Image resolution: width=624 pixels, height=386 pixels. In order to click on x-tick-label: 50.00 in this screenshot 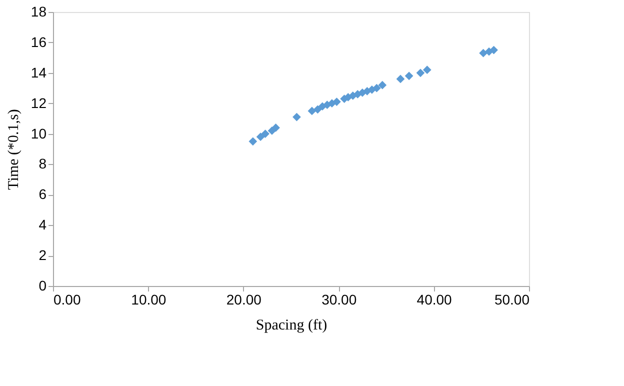, I will do `click(512, 300)`.